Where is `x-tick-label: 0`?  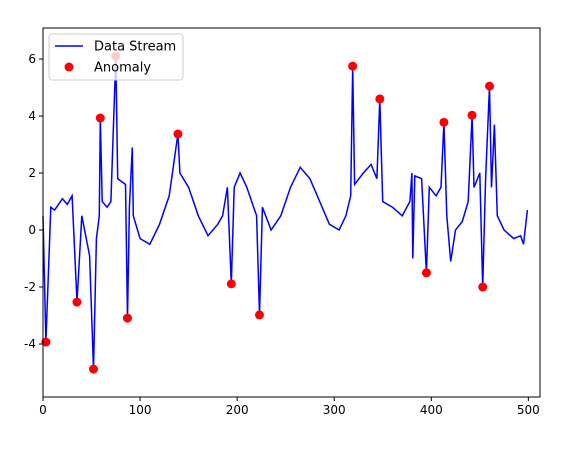
x-tick-label: 0 is located at coordinates (43, 410).